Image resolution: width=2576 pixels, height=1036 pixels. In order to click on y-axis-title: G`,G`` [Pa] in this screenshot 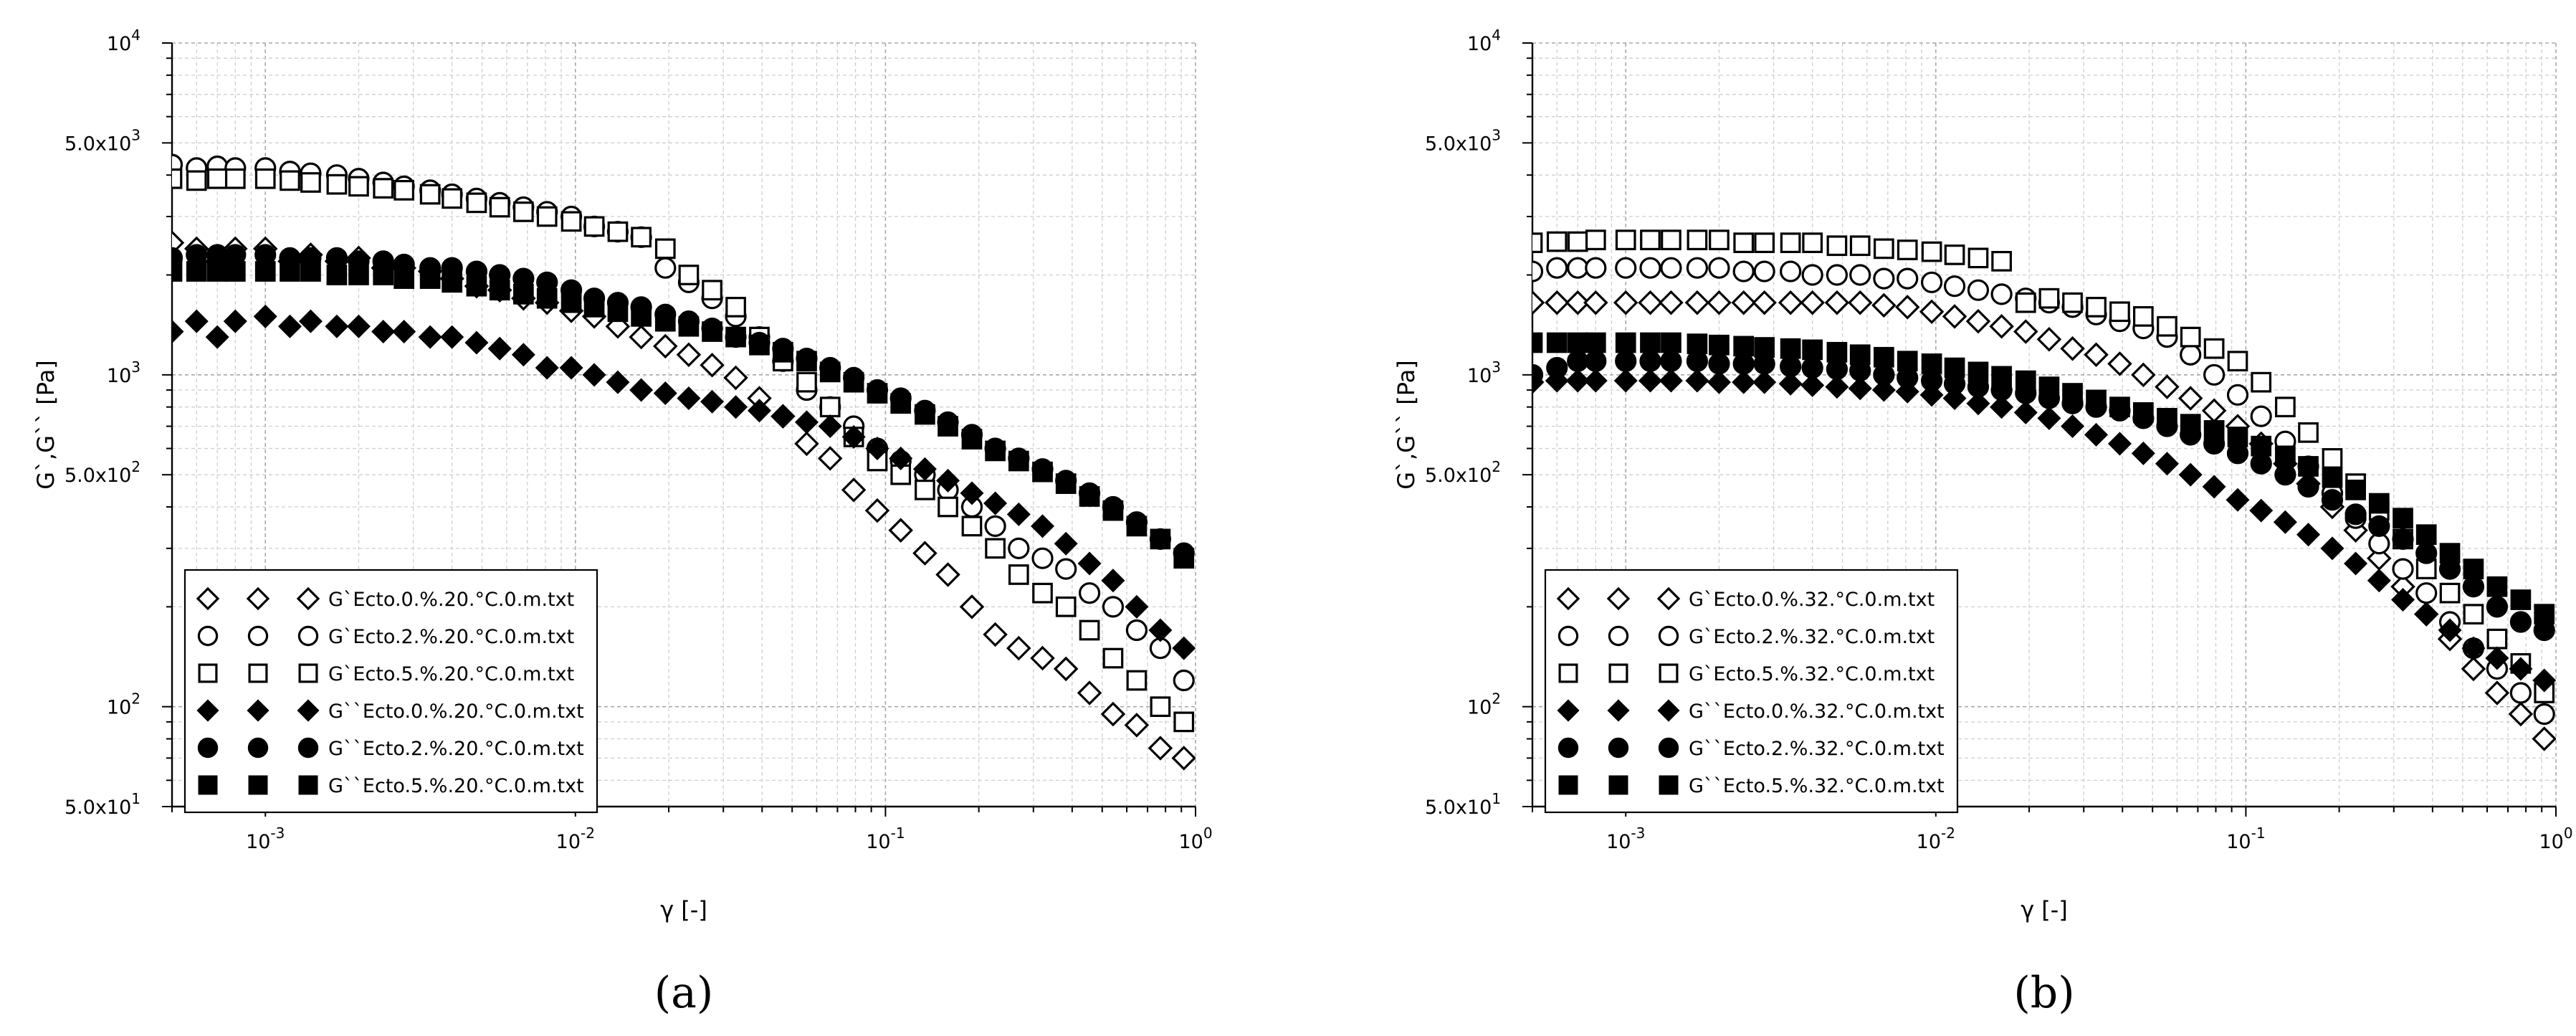, I will do `click(45, 424)`.